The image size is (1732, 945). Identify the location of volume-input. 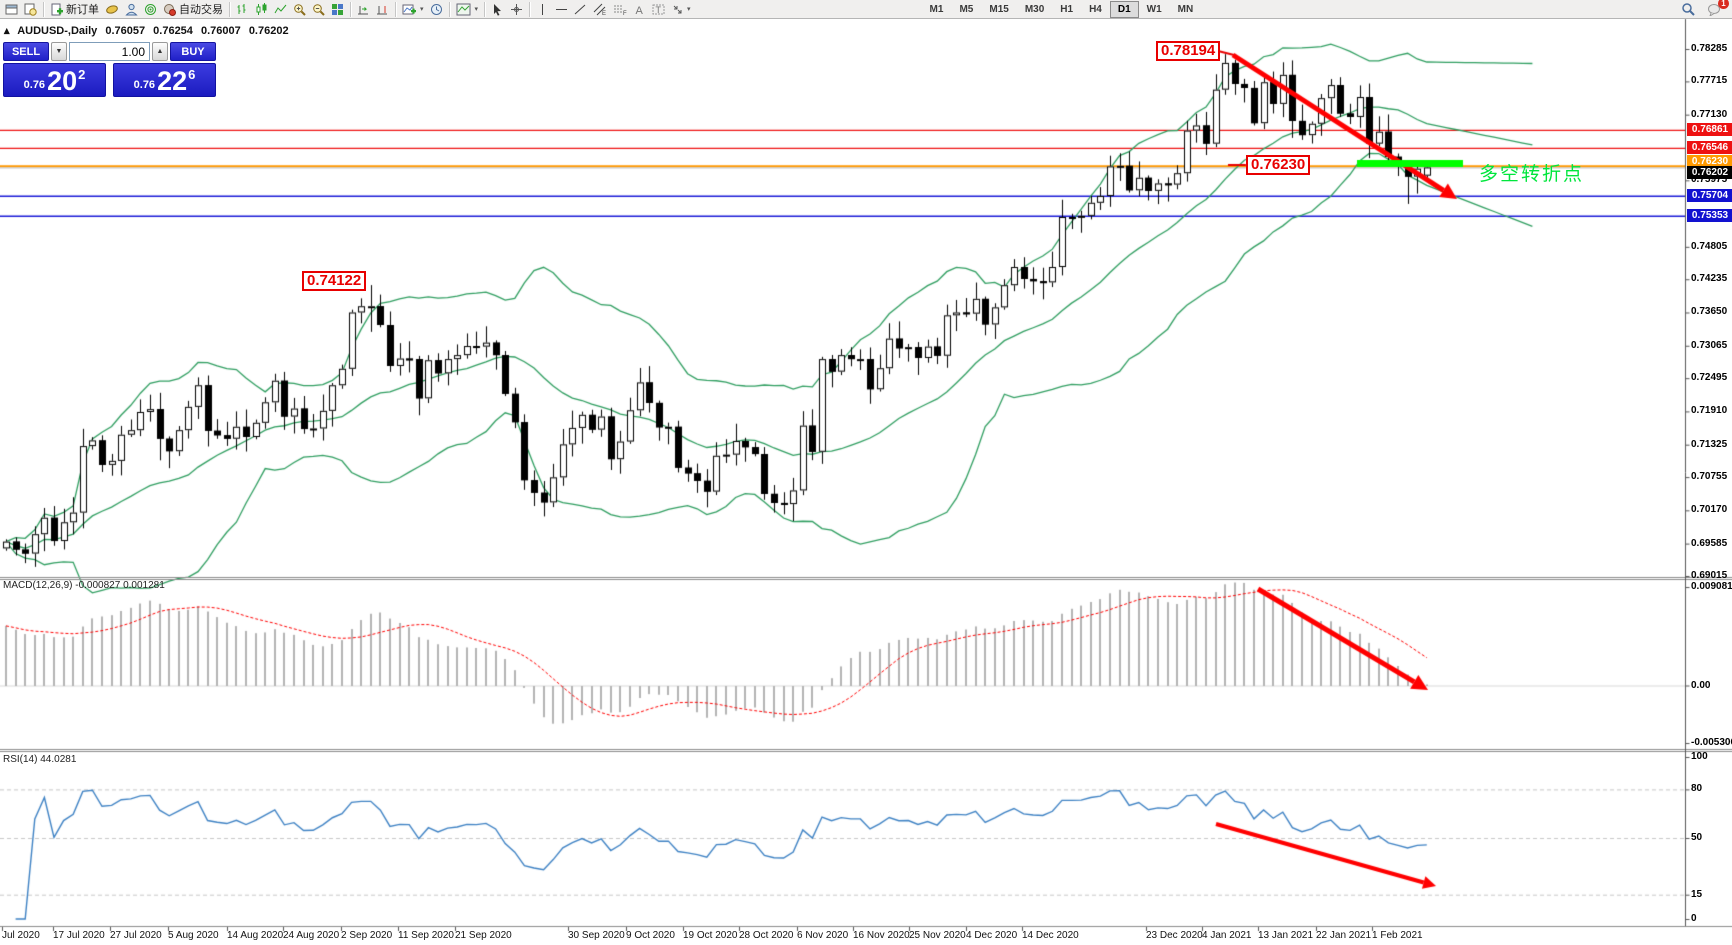
(109, 51).